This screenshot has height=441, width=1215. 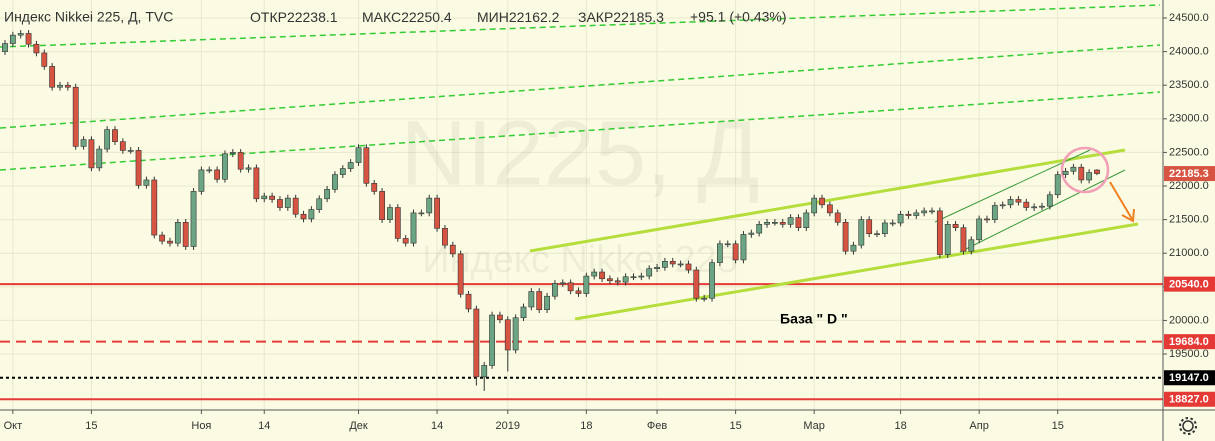 What do you see at coordinates (508, 426) in the screenshot?
I see `x-tick-label: 2019` at bounding box center [508, 426].